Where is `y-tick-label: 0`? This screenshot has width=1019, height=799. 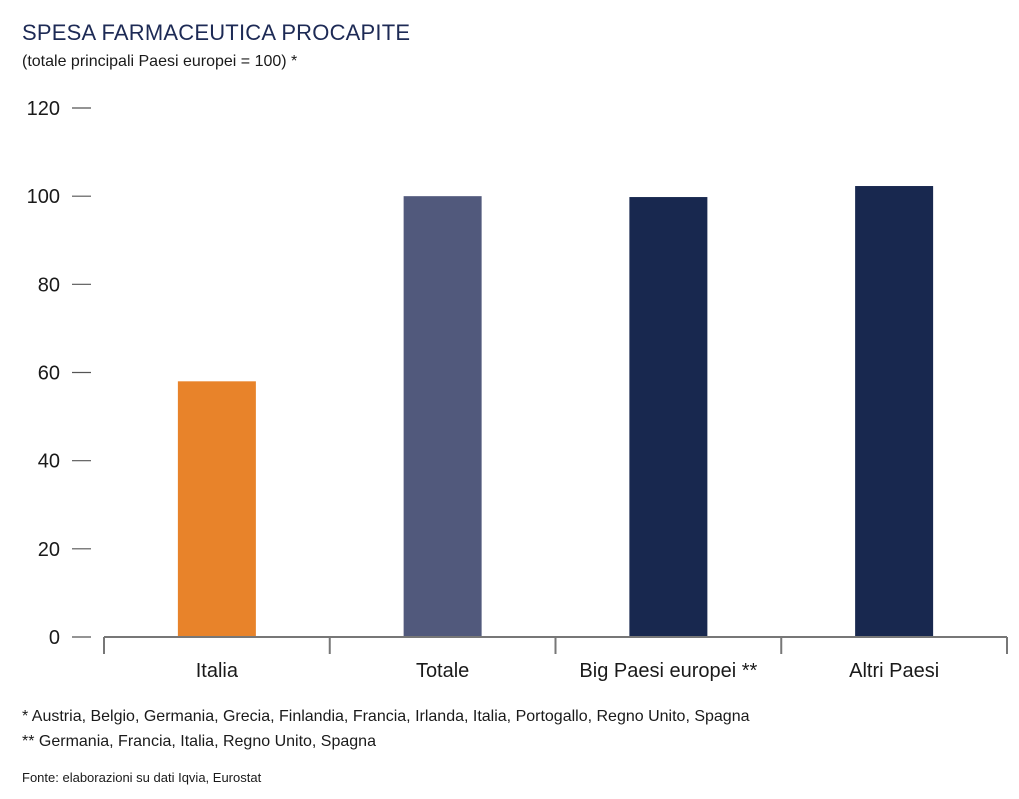 y-tick-label: 0 is located at coordinates (54, 638).